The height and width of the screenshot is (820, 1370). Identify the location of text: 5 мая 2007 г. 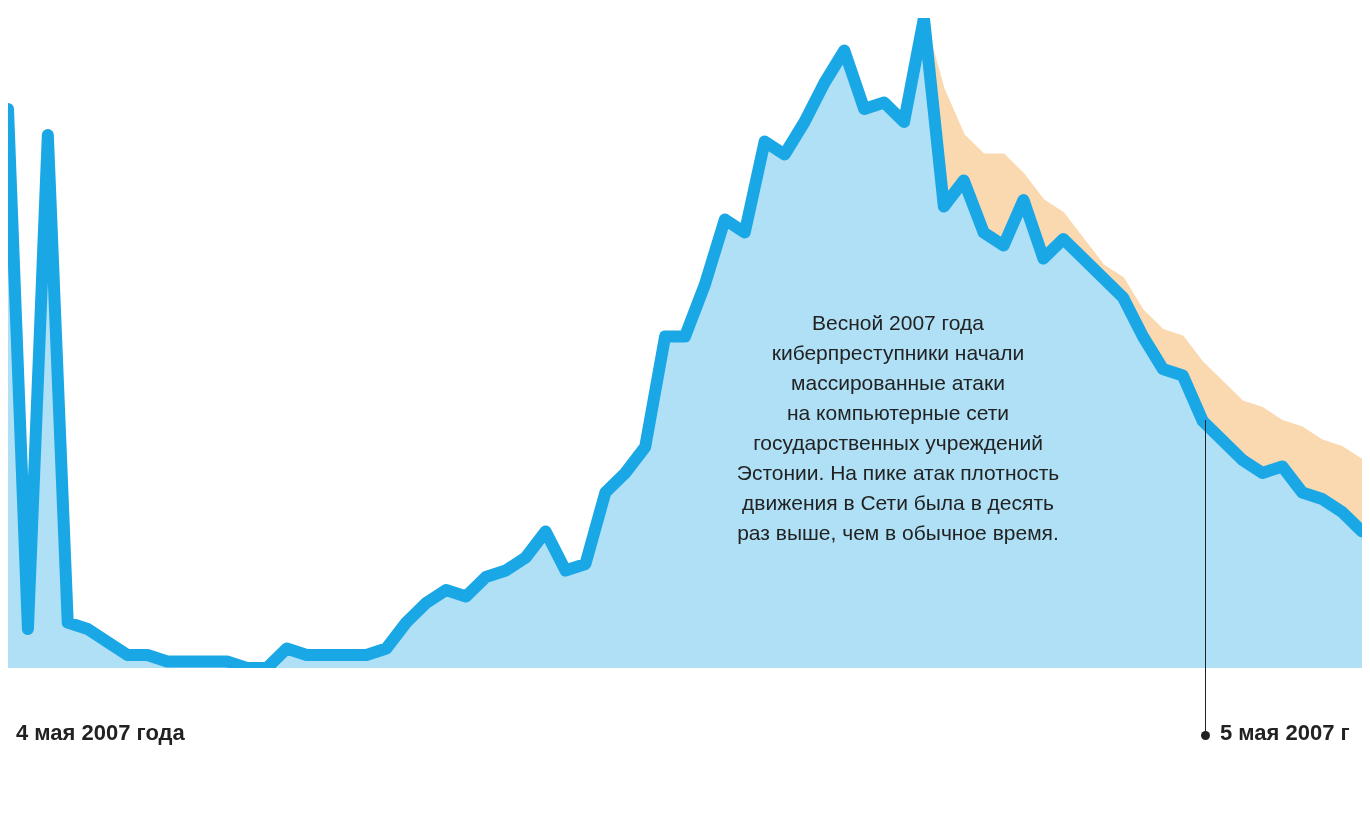
(1285, 732).